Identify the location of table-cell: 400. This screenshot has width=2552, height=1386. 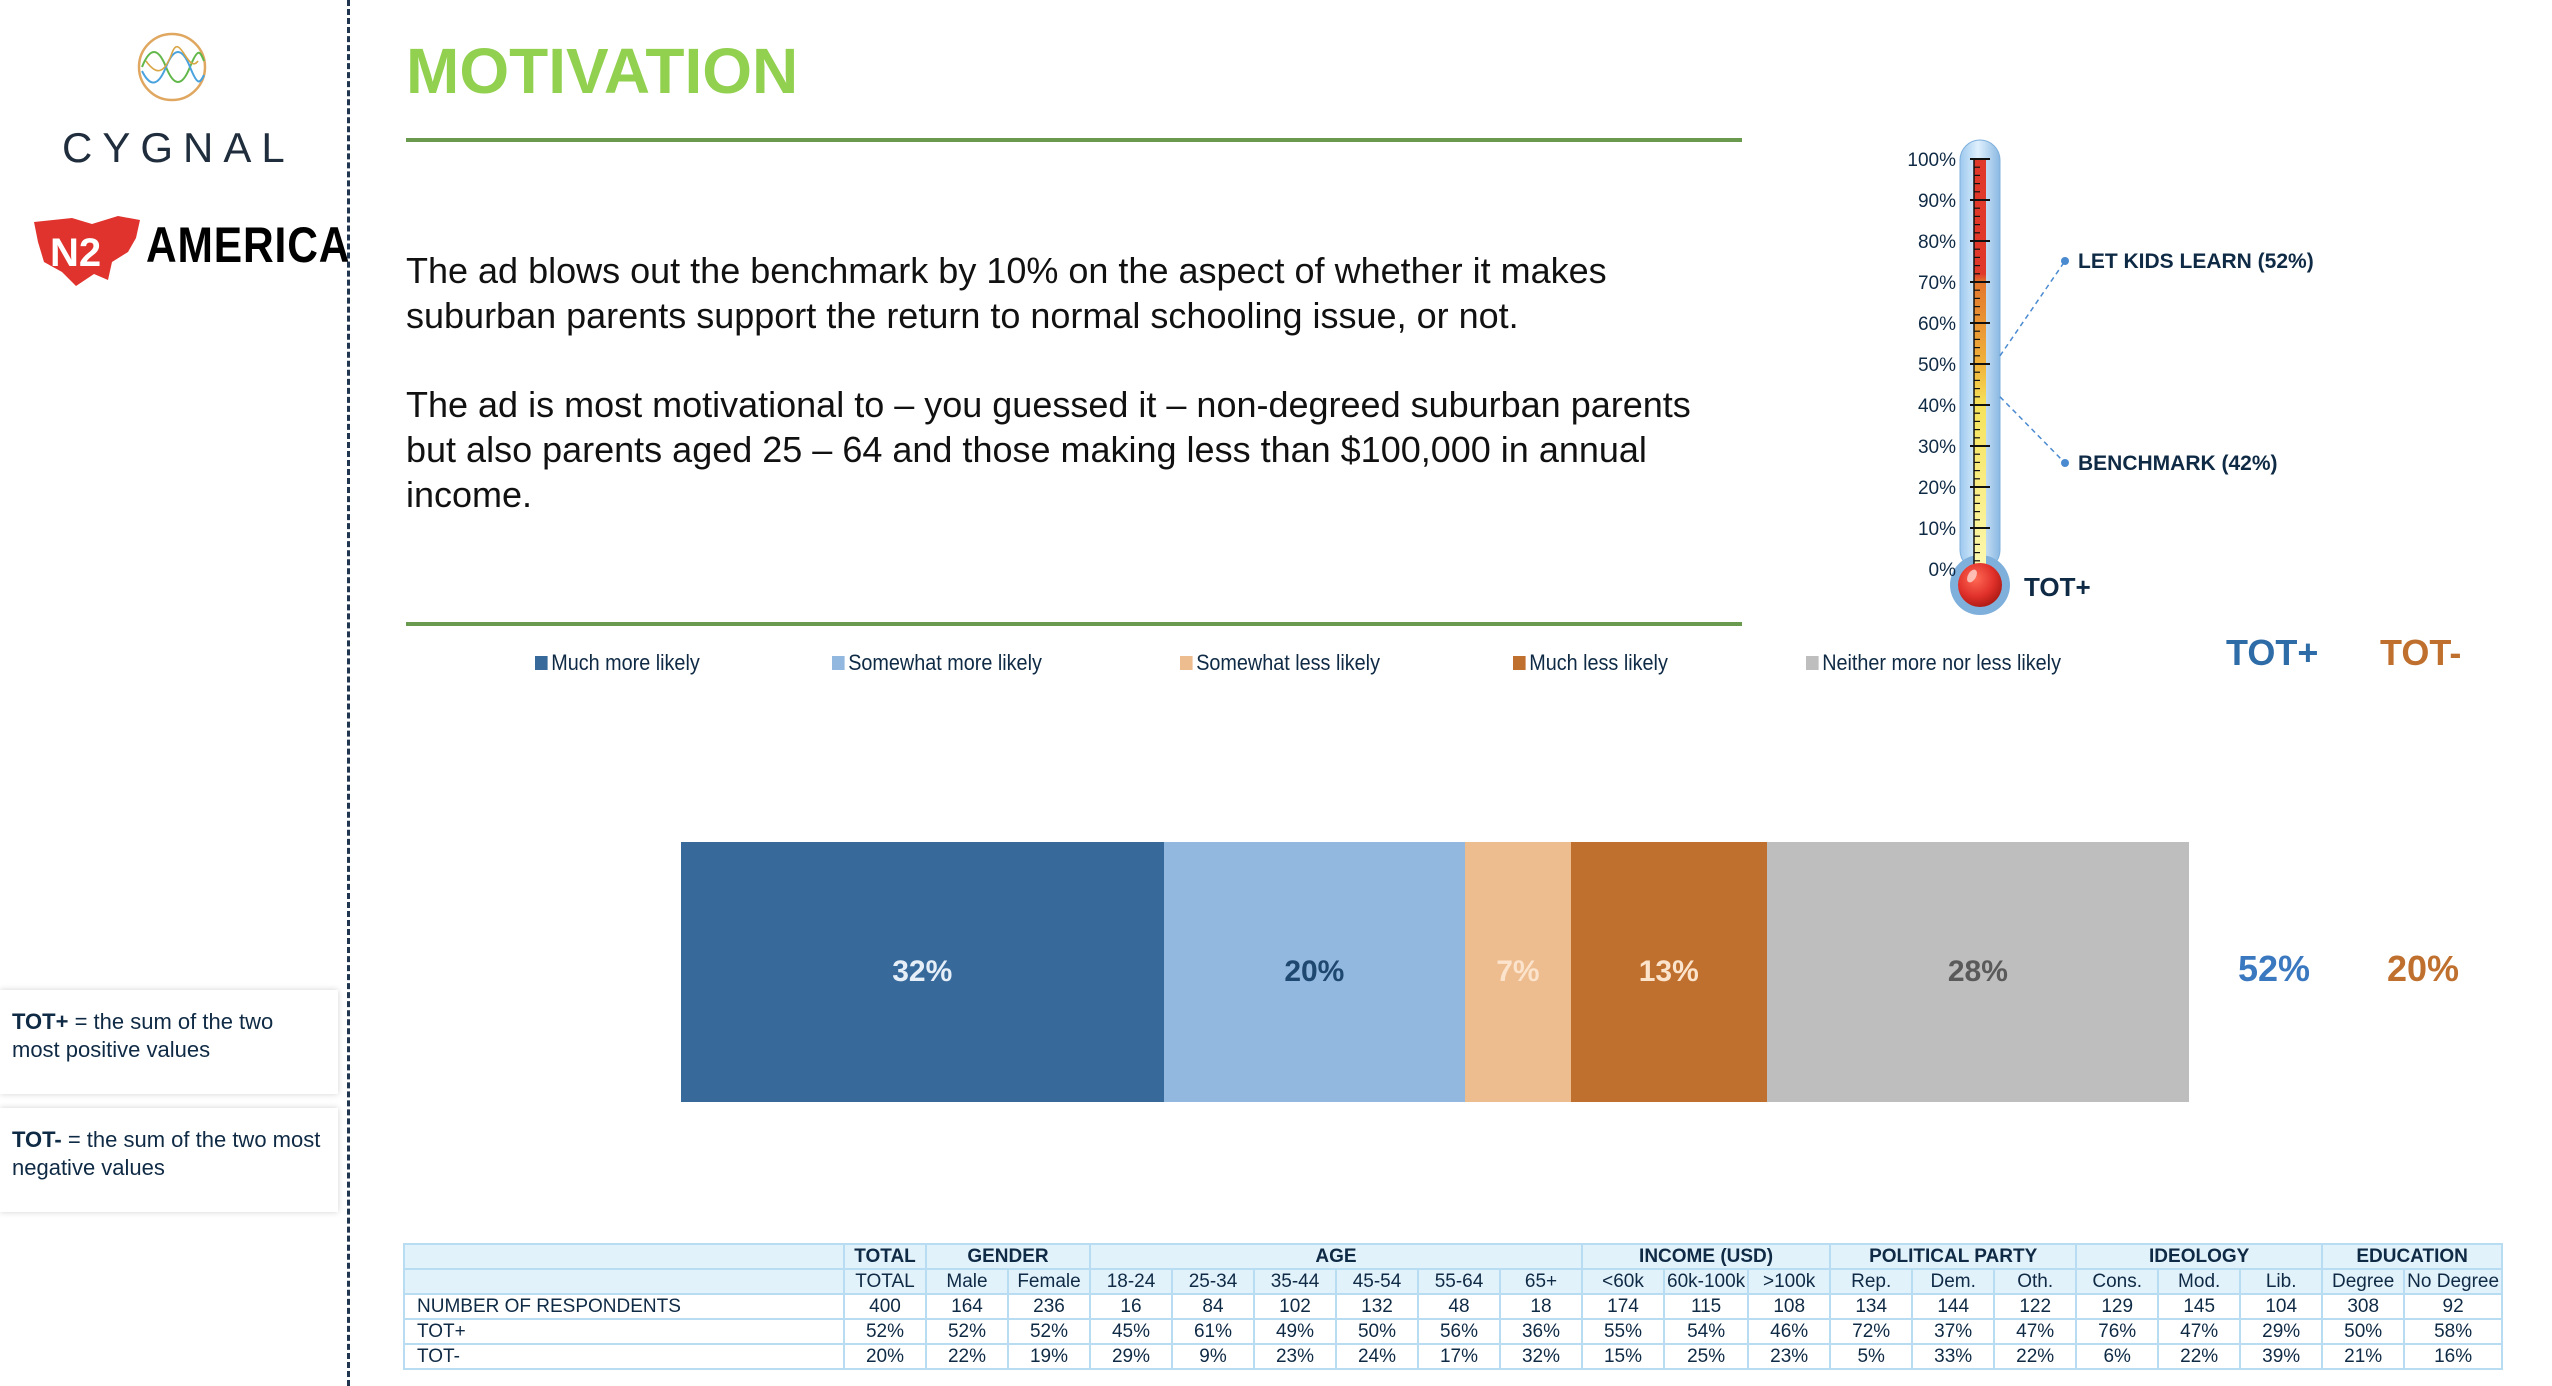
(885, 1306).